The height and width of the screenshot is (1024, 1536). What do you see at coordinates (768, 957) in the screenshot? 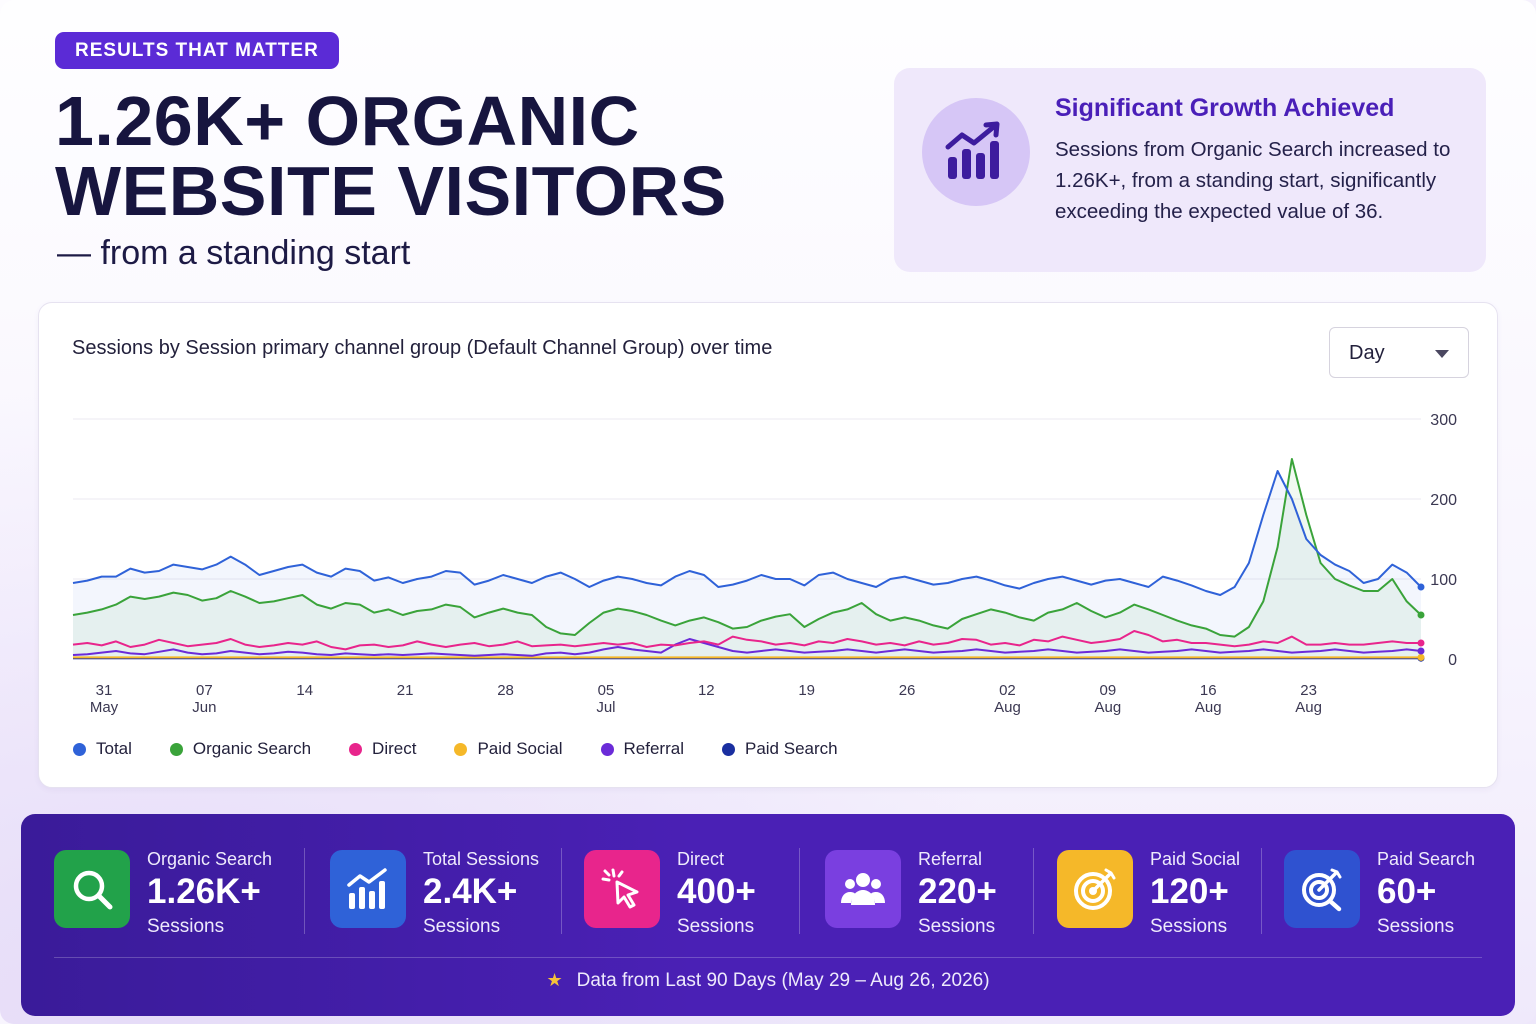
I see `stats-divider` at bounding box center [768, 957].